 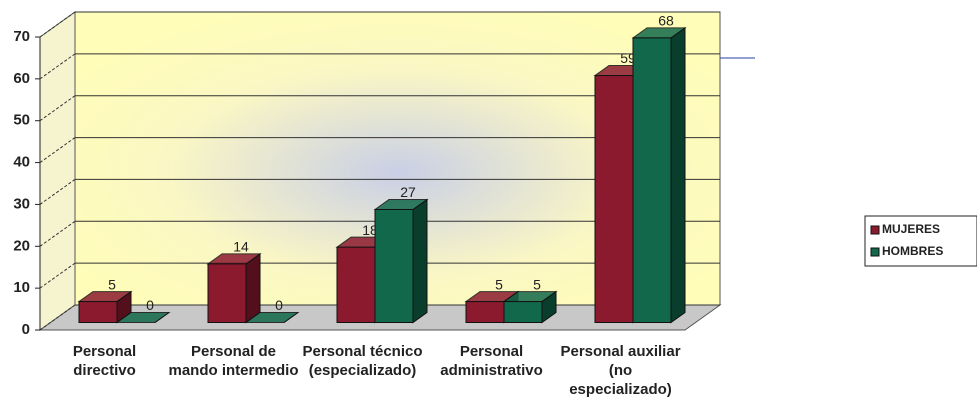 What do you see at coordinates (21, 245) in the screenshot?
I see `y-tick-label: 20` at bounding box center [21, 245].